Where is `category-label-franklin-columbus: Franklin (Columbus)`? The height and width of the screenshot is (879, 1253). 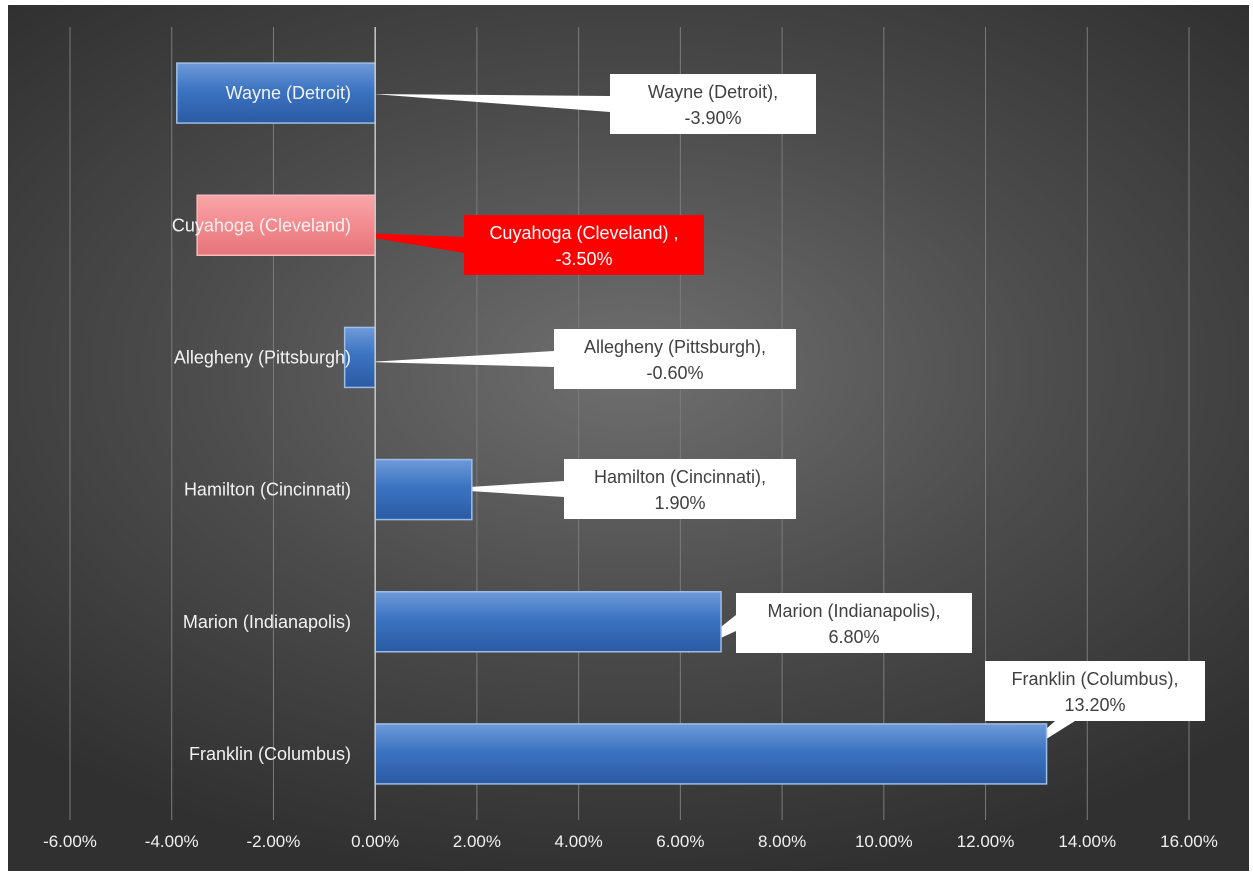
category-label-franklin-columbus: Franklin (Columbus) is located at coordinates (270, 754).